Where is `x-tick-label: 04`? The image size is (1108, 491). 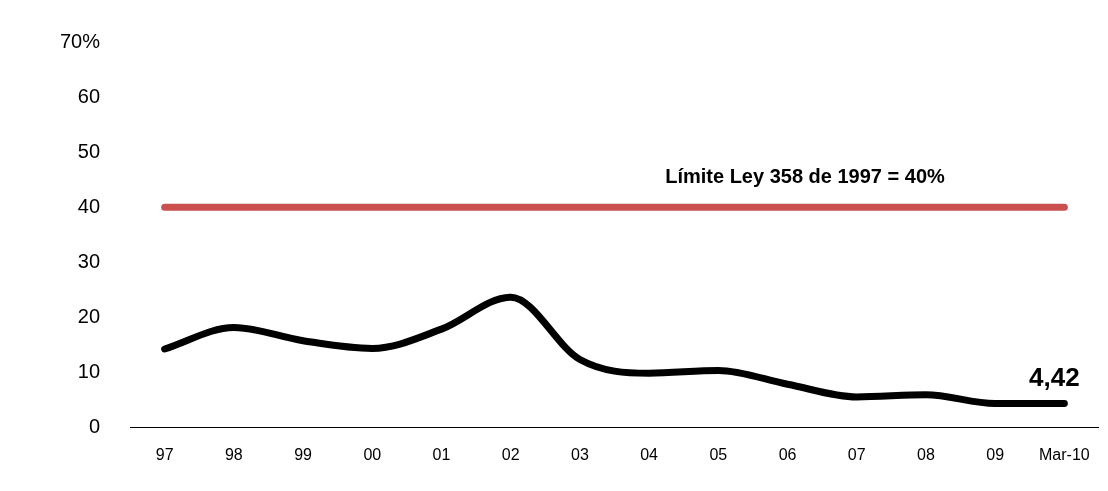 x-tick-label: 04 is located at coordinates (649, 454).